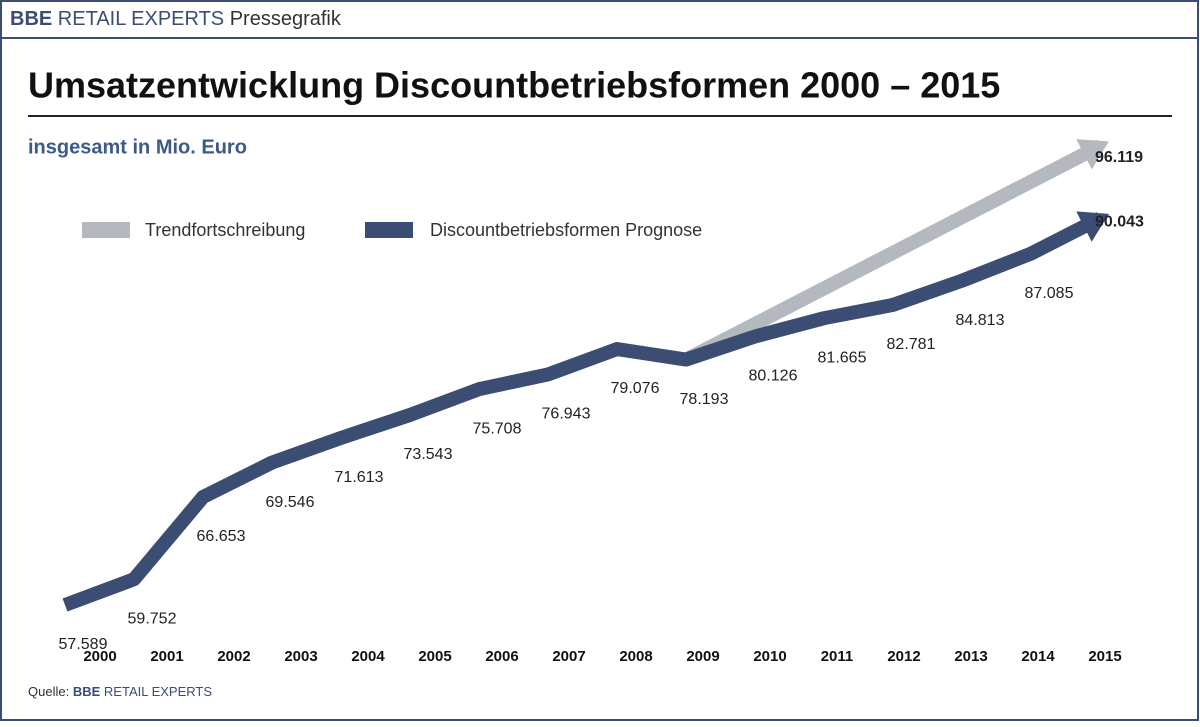 The image size is (1200, 727). I want to click on x-tick-label: 2006, so click(501, 656).